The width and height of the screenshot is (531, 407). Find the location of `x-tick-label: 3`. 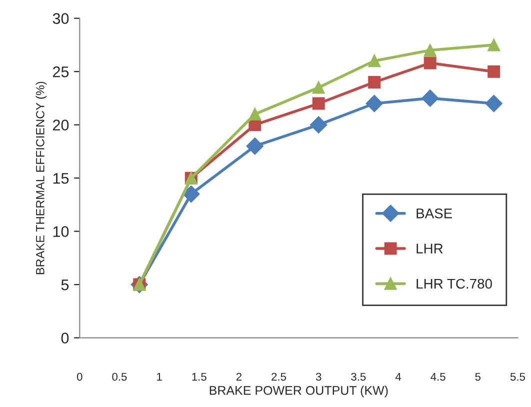

x-tick-label: 3 is located at coordinates (319, 376).